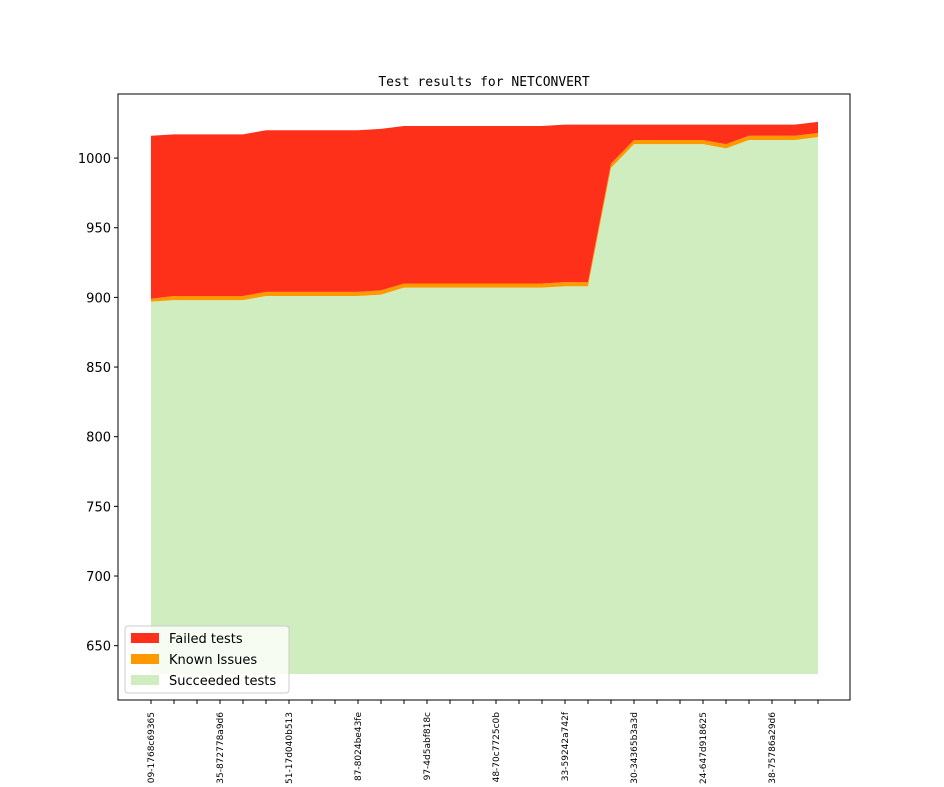 The height and width of the screenshot is (787, 944). I want to click on x-tick-label: 35-872778a9d6, so click(221, 748).